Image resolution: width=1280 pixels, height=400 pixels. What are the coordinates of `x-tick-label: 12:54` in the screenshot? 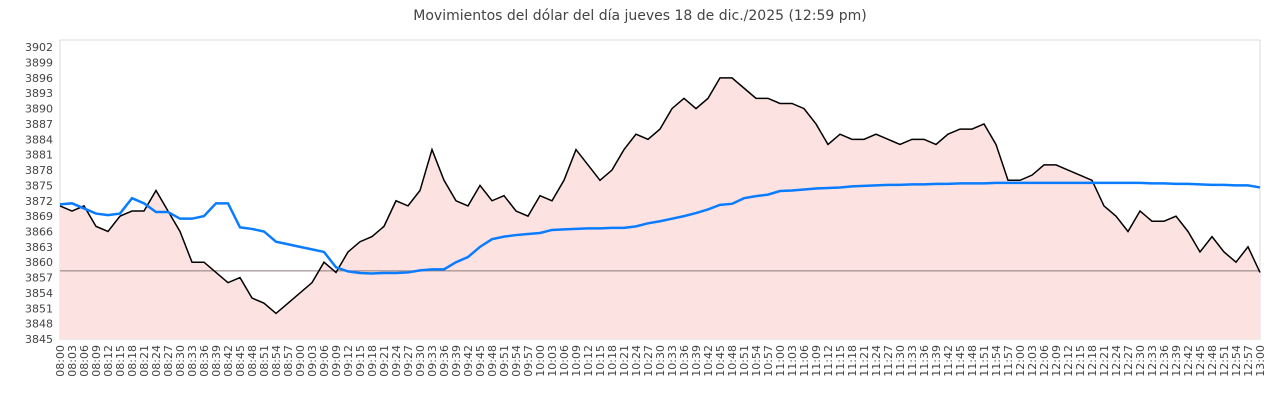 It's located at (1236, 361).